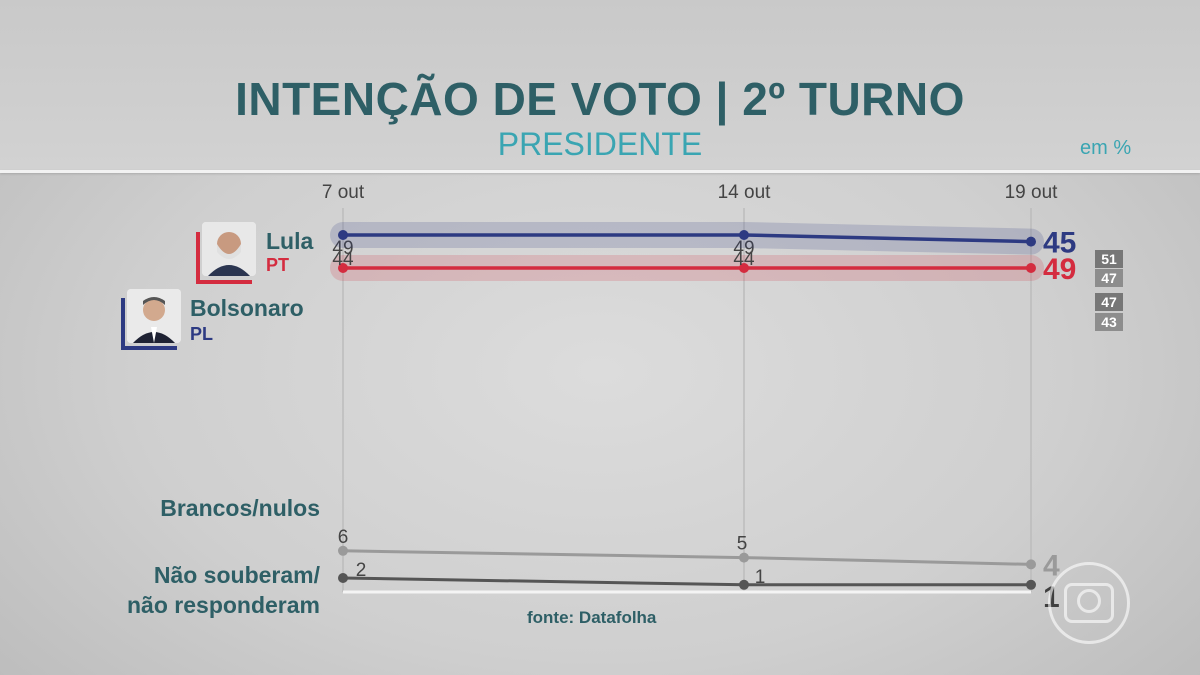 This screenshot has height=675, width=1200. Describe the element at coordinates (600, 144) in the screenshot. I see `chart-subtitle: PRESIDENTE` at that location.